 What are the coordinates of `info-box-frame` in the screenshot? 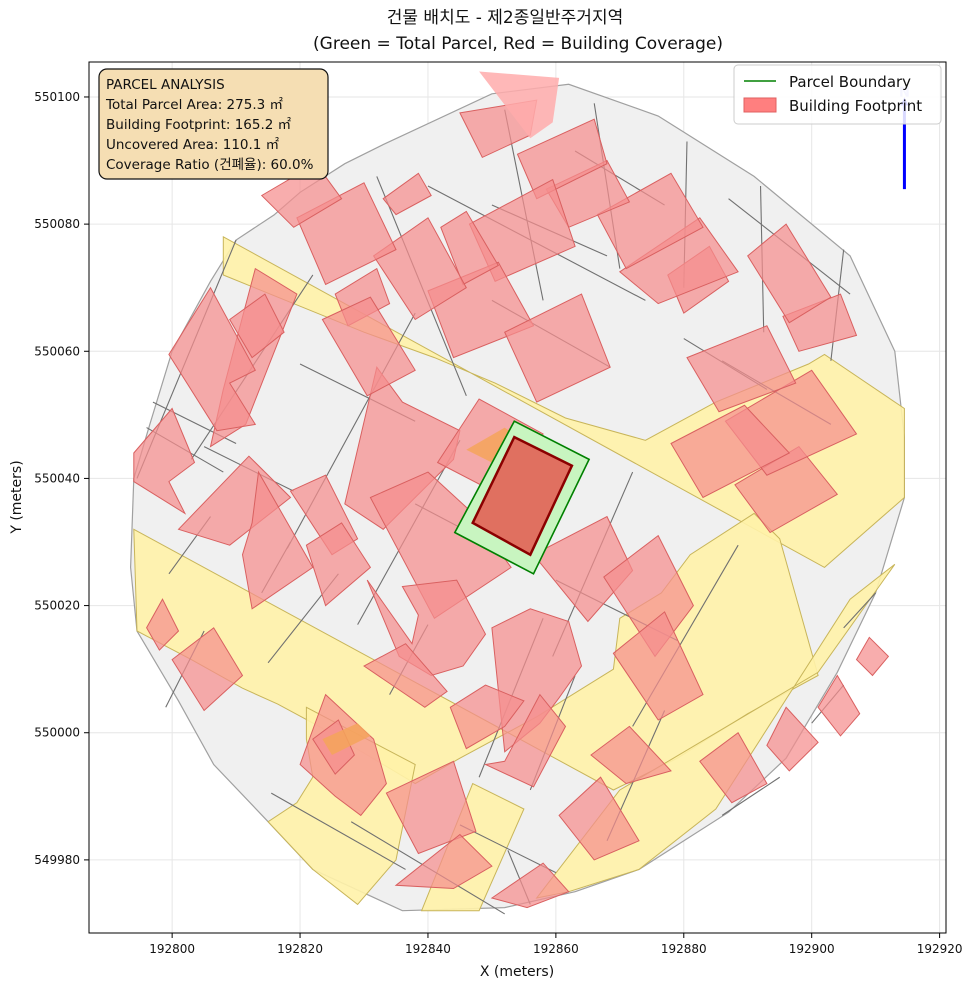 It's located at (213, 124).